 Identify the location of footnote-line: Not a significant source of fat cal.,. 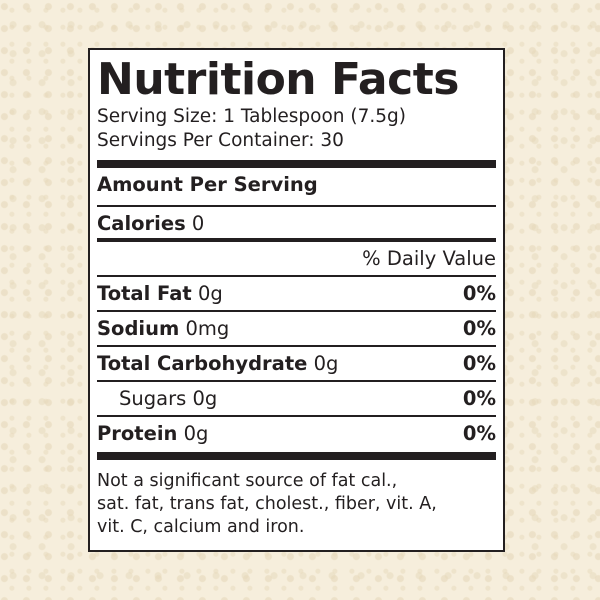
(247, 481).